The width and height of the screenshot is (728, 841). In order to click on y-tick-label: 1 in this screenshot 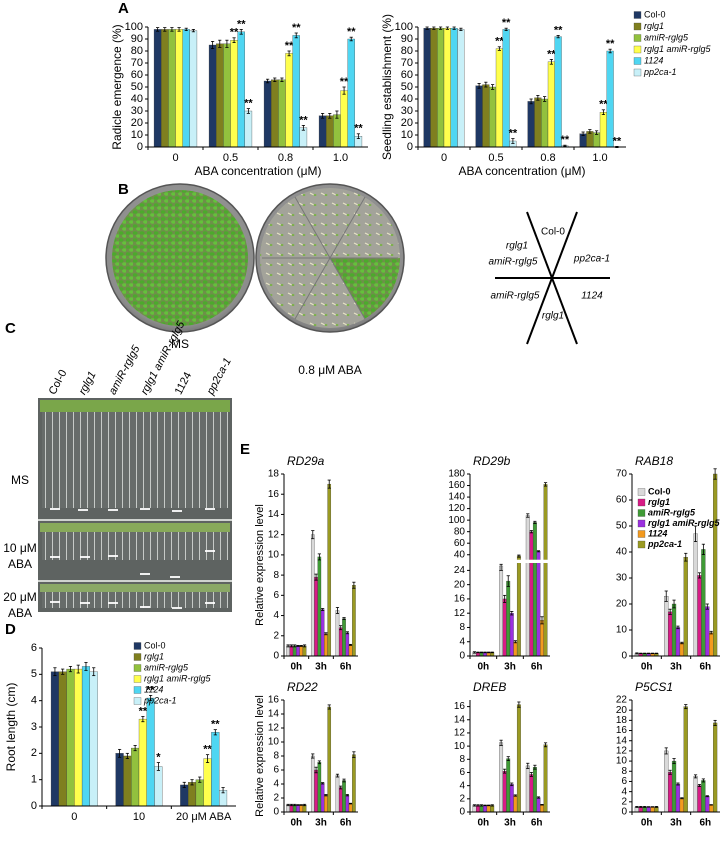, I will do `click(34, 780)`.